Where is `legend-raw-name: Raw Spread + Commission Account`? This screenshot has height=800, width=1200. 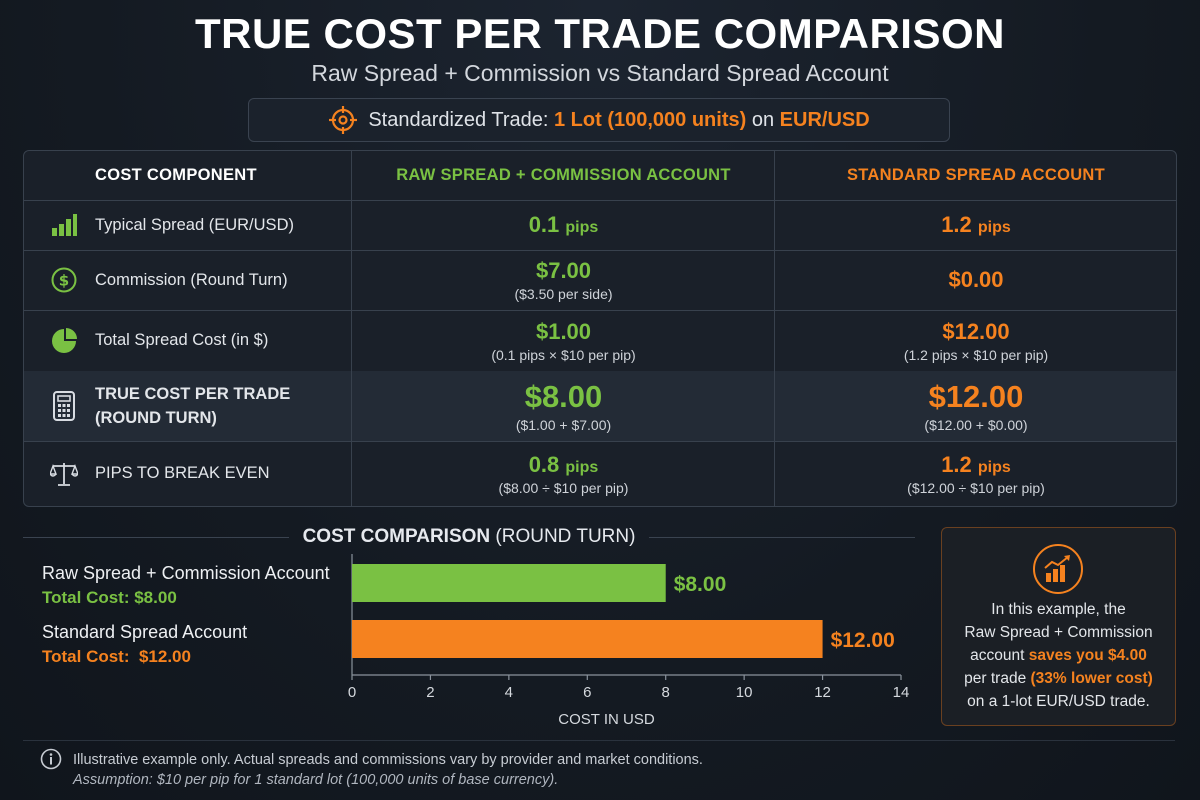
legend-raw-name: Raw Spread + Commission Account is located at coordinates (186, 573).